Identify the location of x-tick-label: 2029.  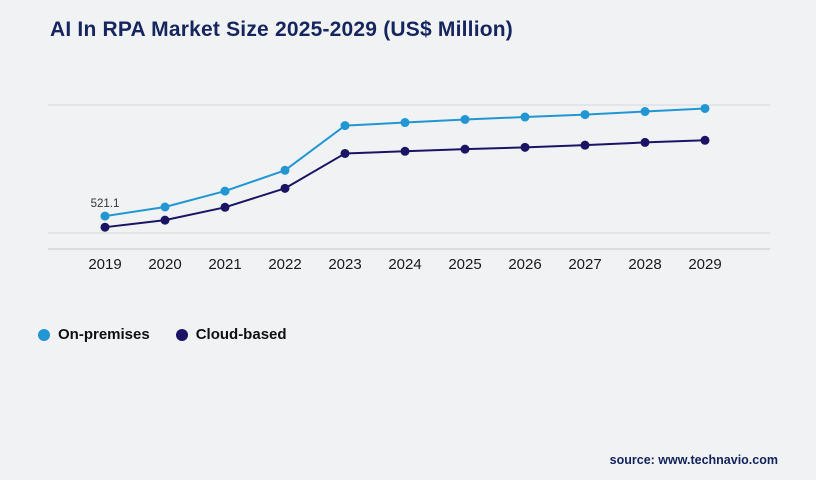
(704, 264).